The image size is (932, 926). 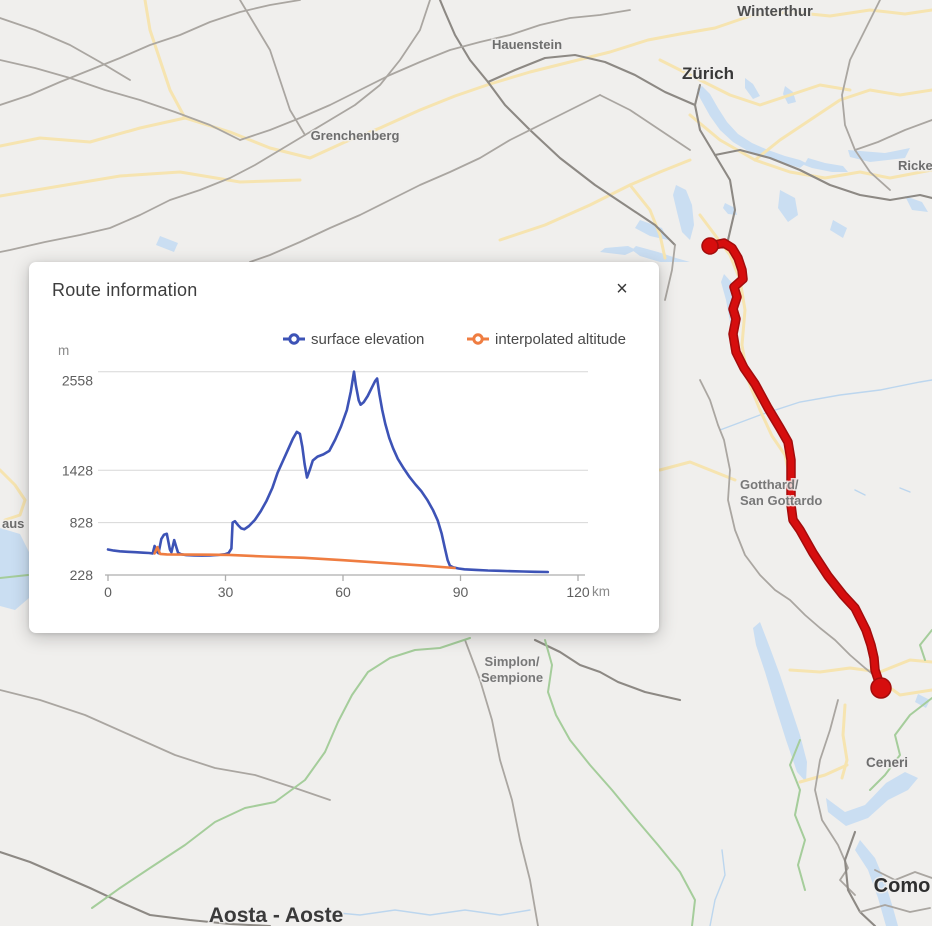 I want to click on map-label-ricken: Ricke, so click(x=915, y=165).